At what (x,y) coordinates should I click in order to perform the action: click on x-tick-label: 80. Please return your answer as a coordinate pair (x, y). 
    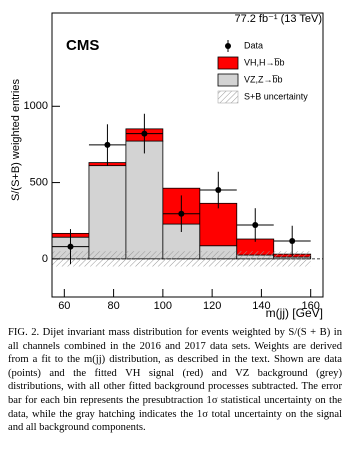
    Looking at the image, I should click on (113, 306).